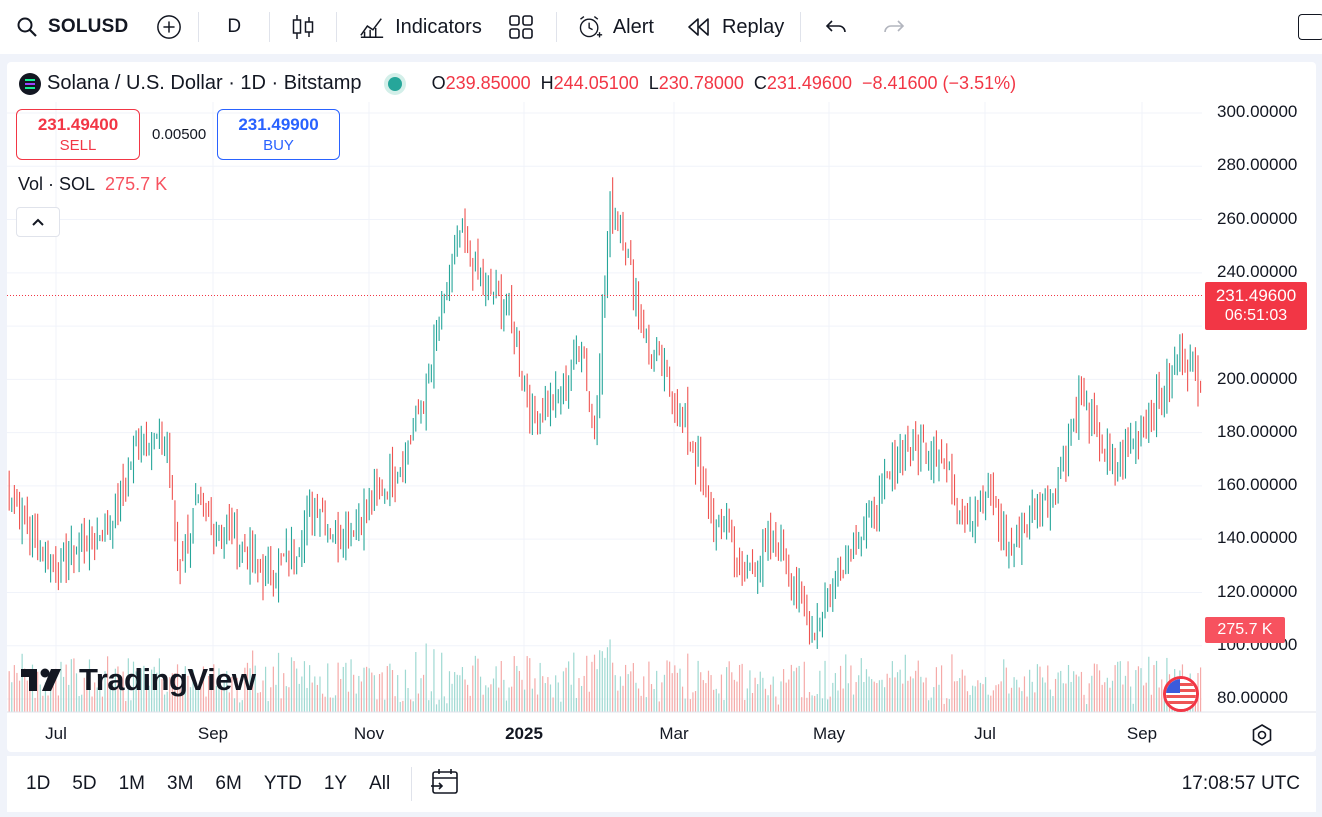 The height and width of the screenshot is (817, 1322). What do you see at coordinates (1181, 694) in the screenshot?
I see `us-flag-icon` at bounding box center [1181, 694].